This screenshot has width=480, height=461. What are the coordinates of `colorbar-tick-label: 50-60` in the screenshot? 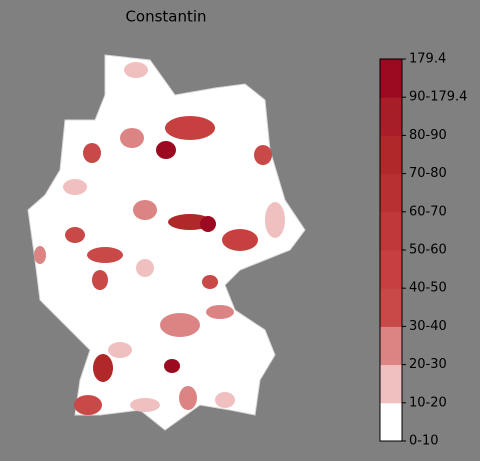 It's located at (428, 250).